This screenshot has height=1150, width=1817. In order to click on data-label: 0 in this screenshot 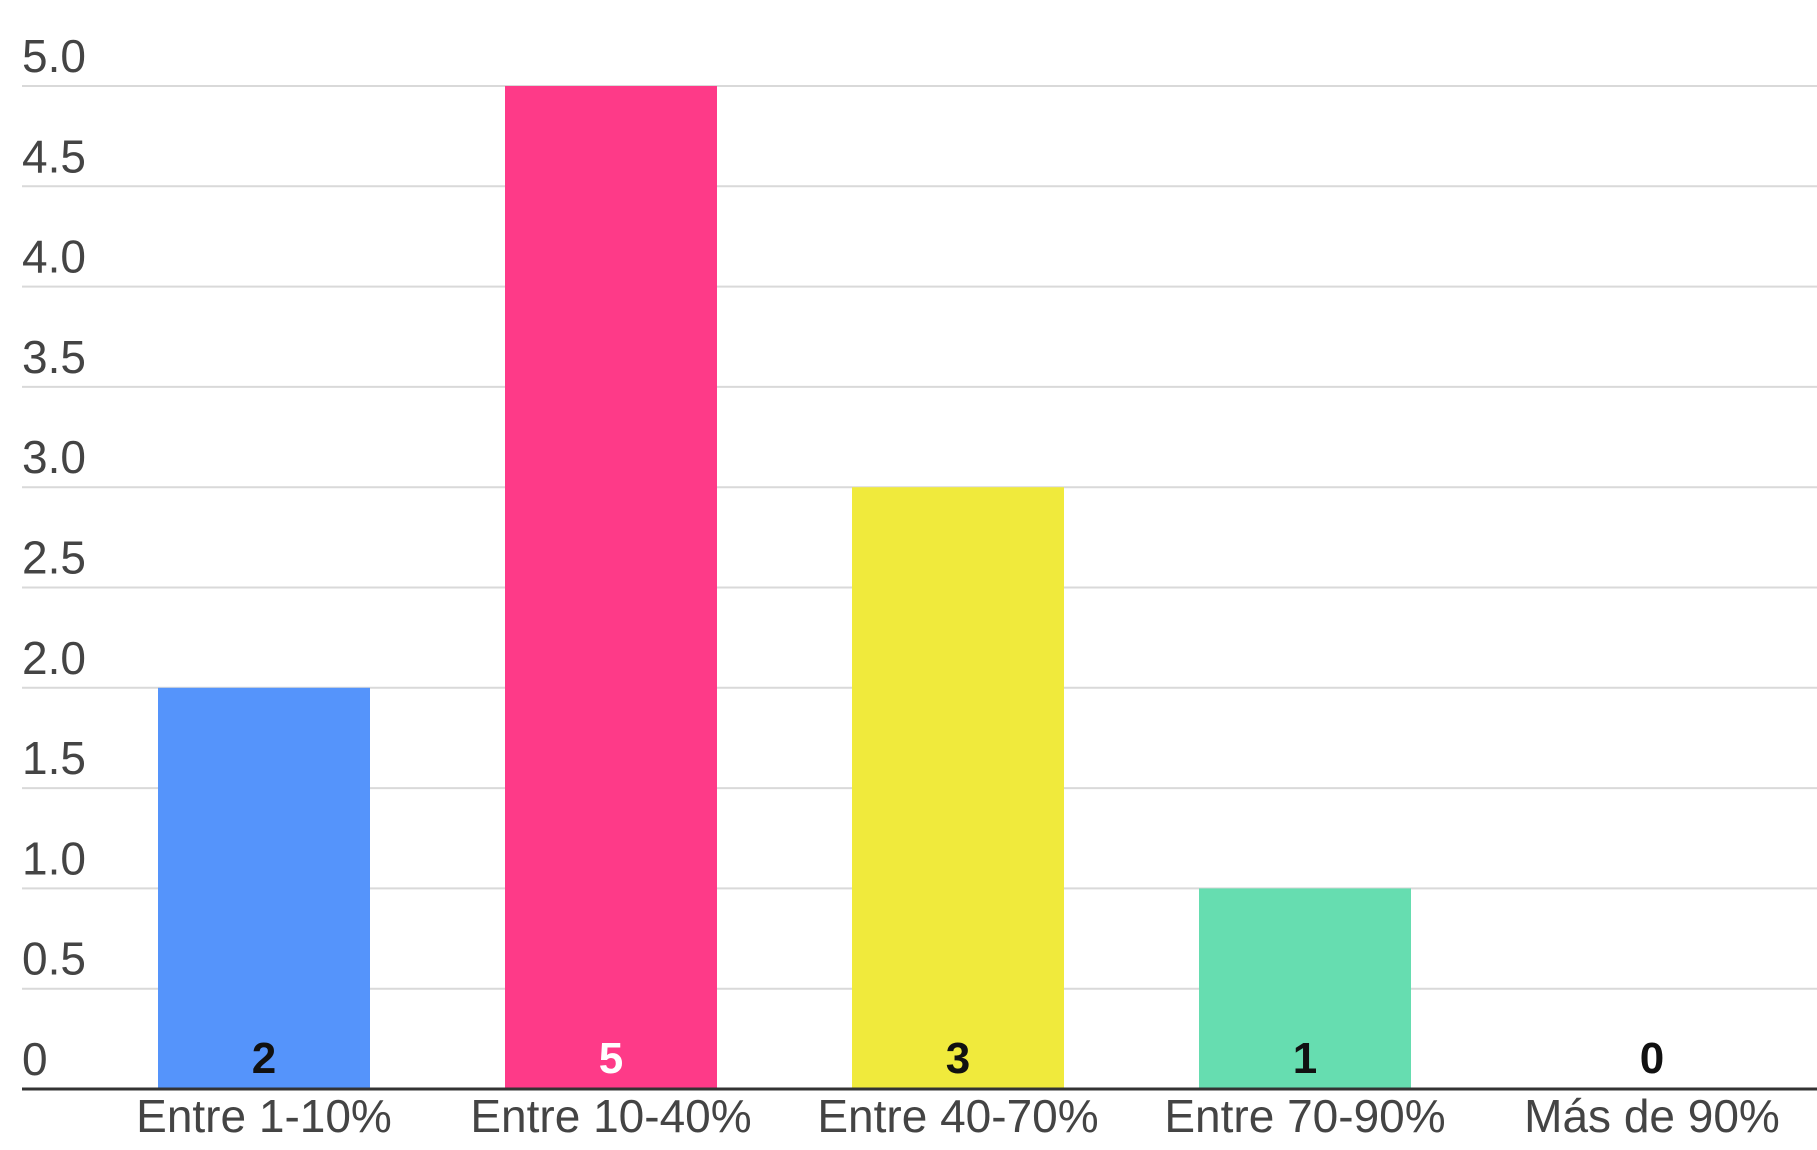, I will do `click(1652, 1058)`.